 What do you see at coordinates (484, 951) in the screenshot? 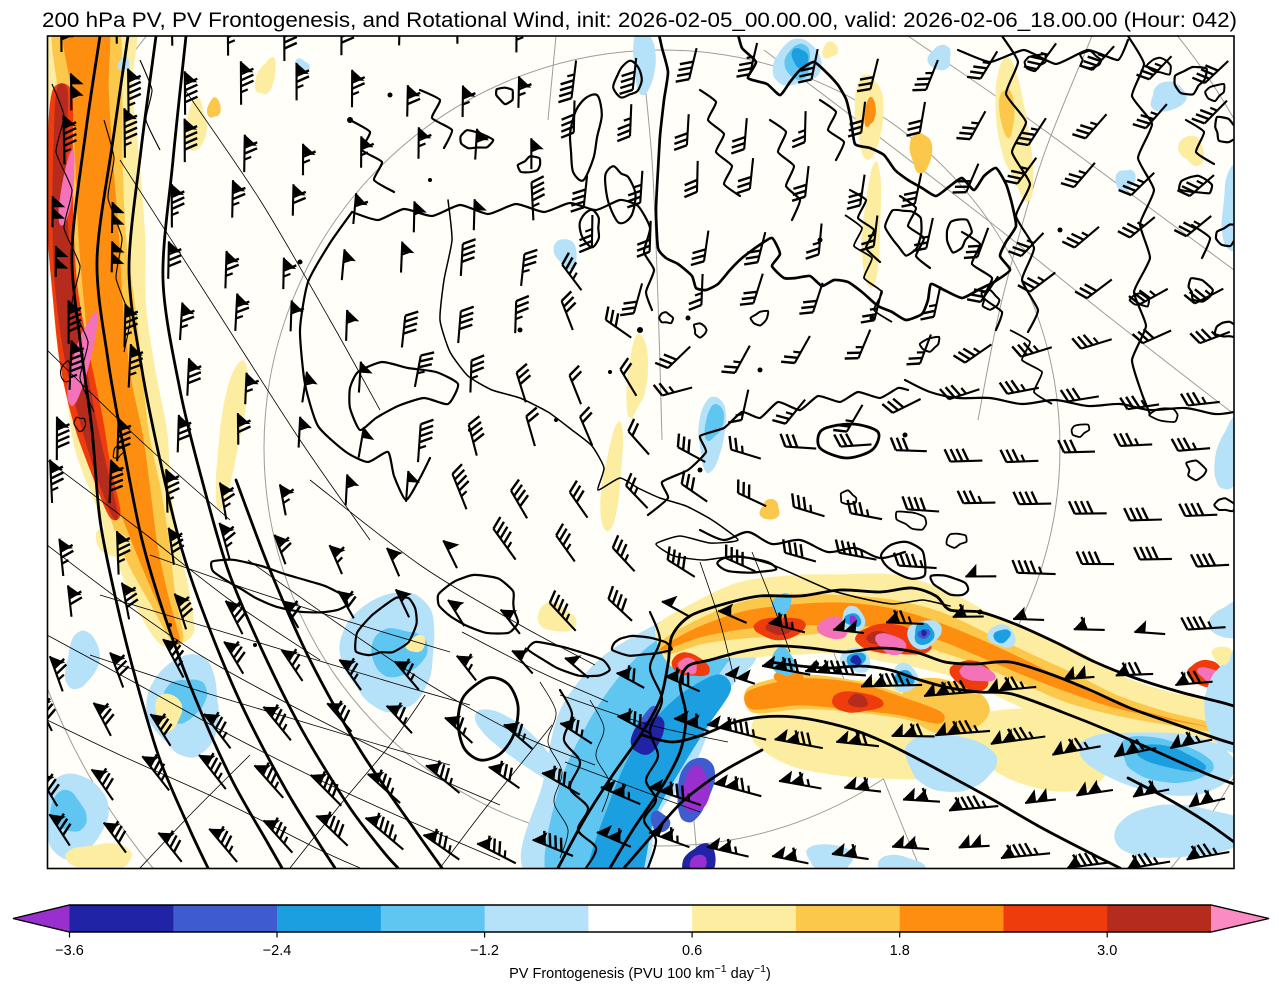
I see `svg-text: −1.2` at bounding box center [484, 951].